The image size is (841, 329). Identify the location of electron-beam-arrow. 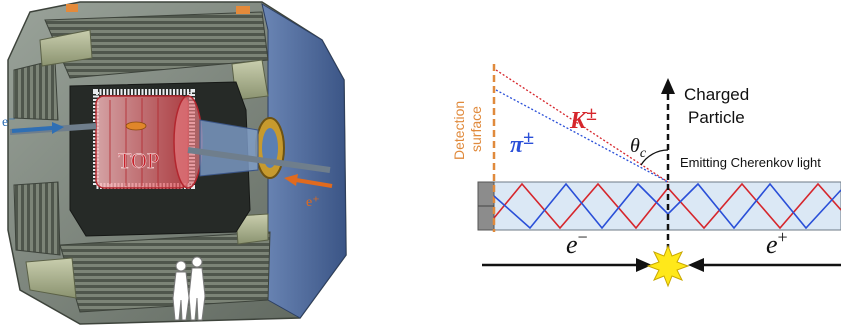
(37, 128).